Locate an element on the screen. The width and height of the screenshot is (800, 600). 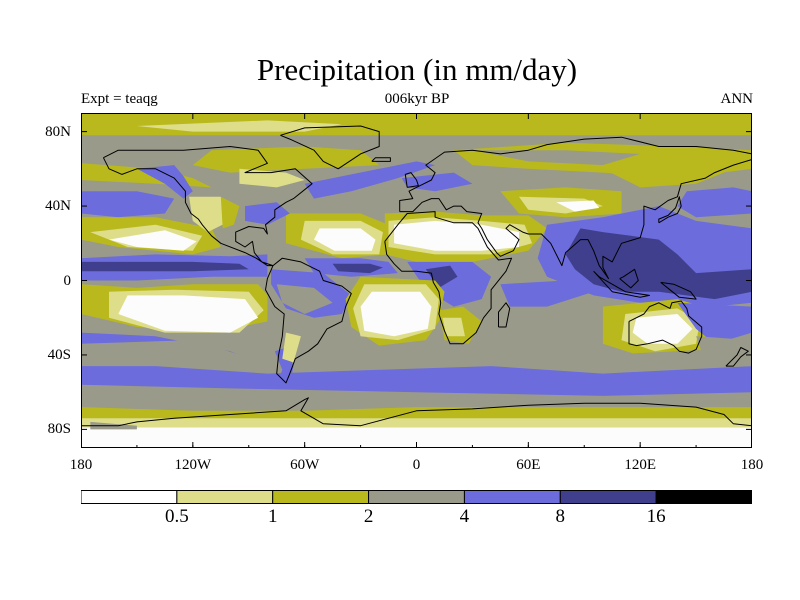
spcz-blue is located at coordinates (714, 323).